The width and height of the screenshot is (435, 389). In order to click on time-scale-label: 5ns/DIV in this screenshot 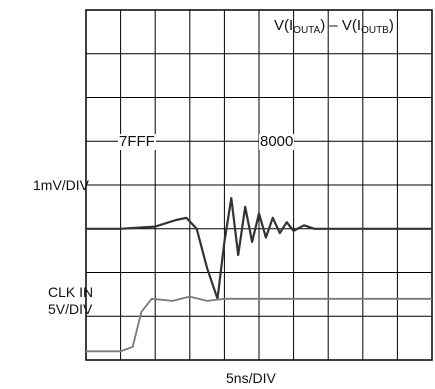, I will do `click(251, 378)`.